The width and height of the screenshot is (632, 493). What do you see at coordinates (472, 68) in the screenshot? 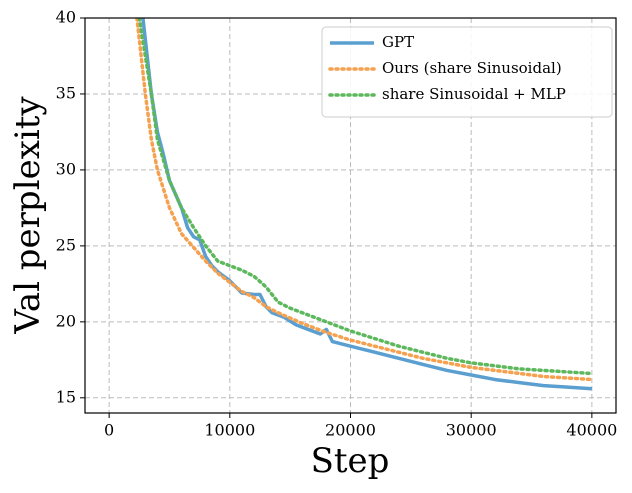
I see `legend-label: Ours (share Sinusoidal)` at bounding box center [472, 68].